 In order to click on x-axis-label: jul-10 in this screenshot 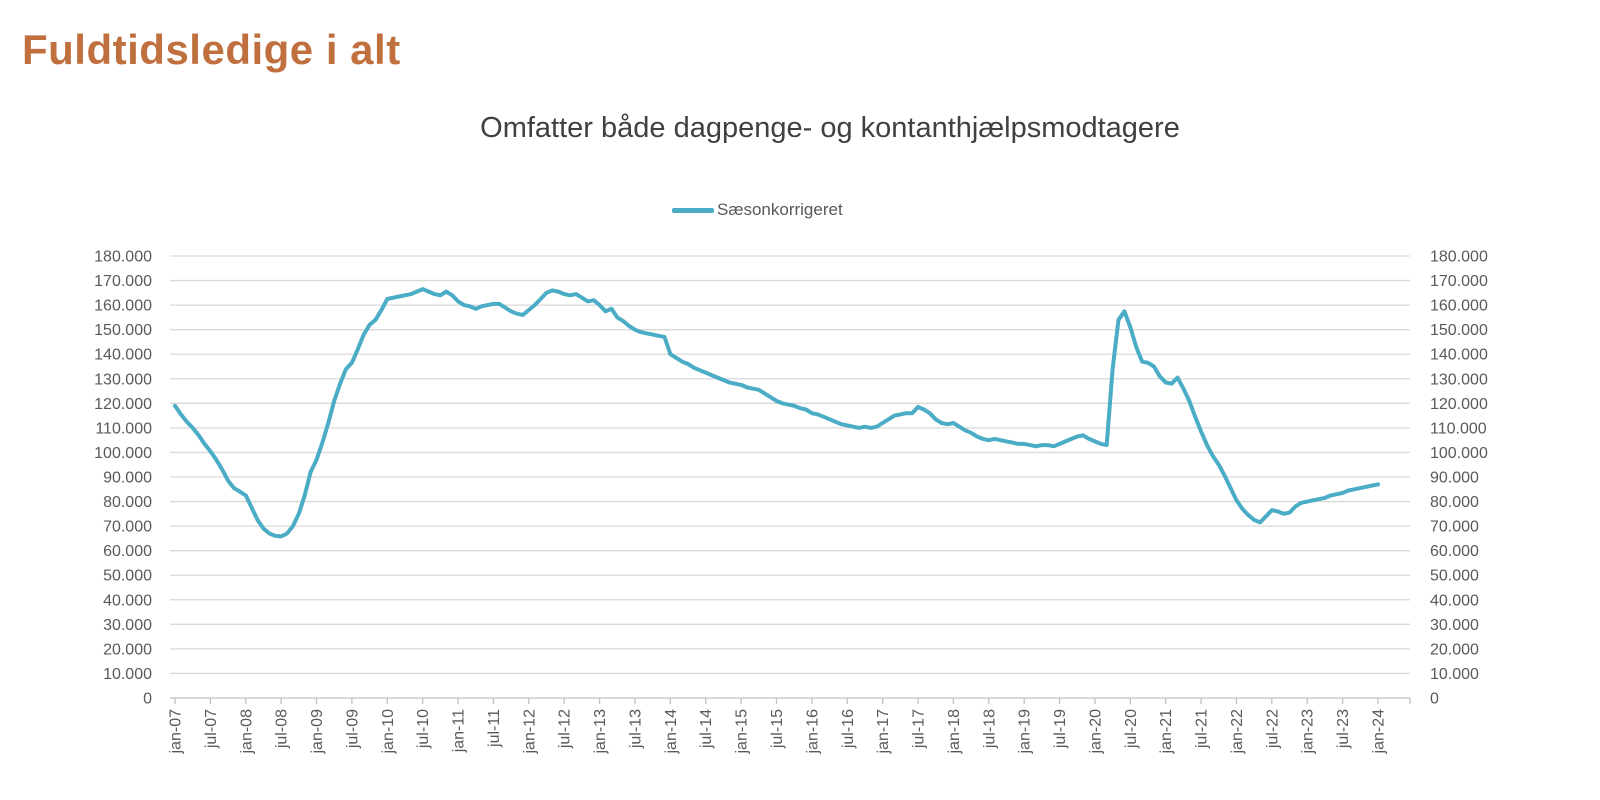, I will do `click(423, 729)`.